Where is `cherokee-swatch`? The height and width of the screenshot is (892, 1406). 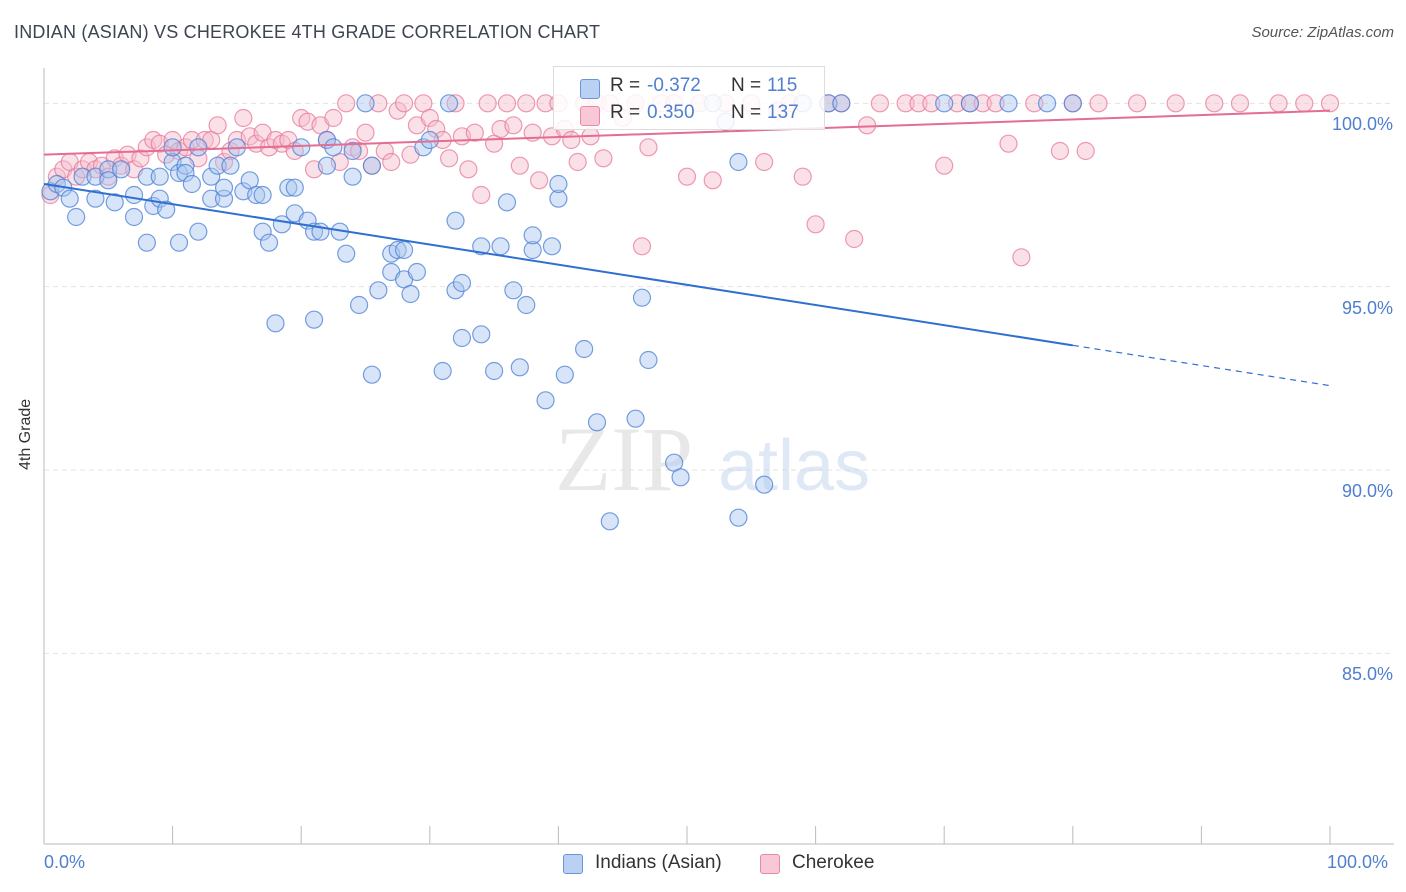
cherokee-swatch is located at coordinates (770, 864).